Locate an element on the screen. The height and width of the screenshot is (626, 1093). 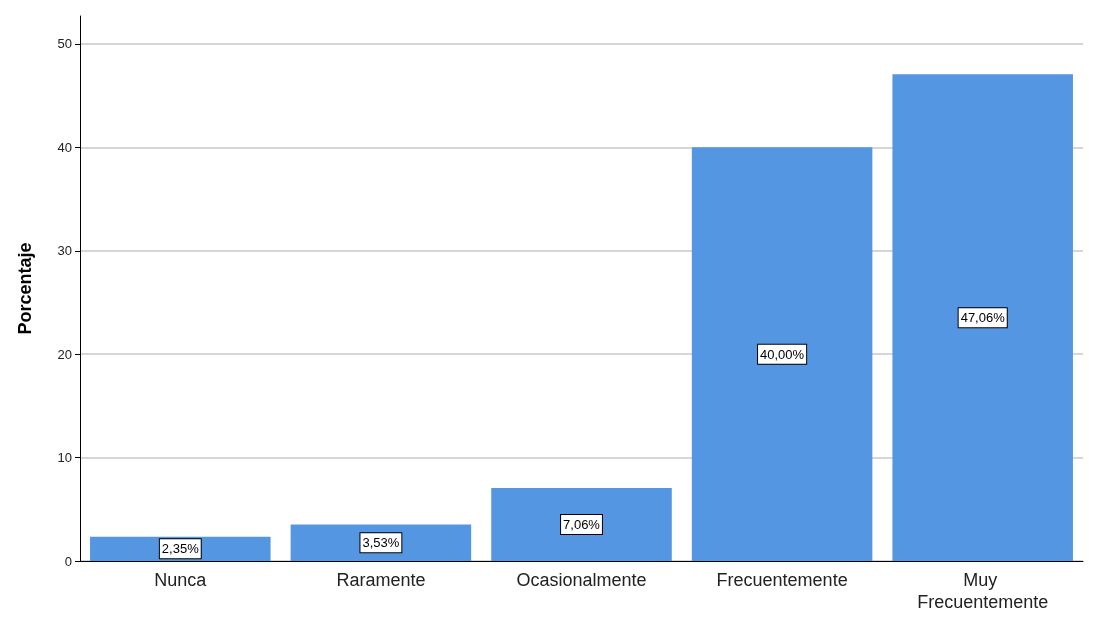
x-tick-label: Muy Frecuentemente is located at coordinates (983, 591).